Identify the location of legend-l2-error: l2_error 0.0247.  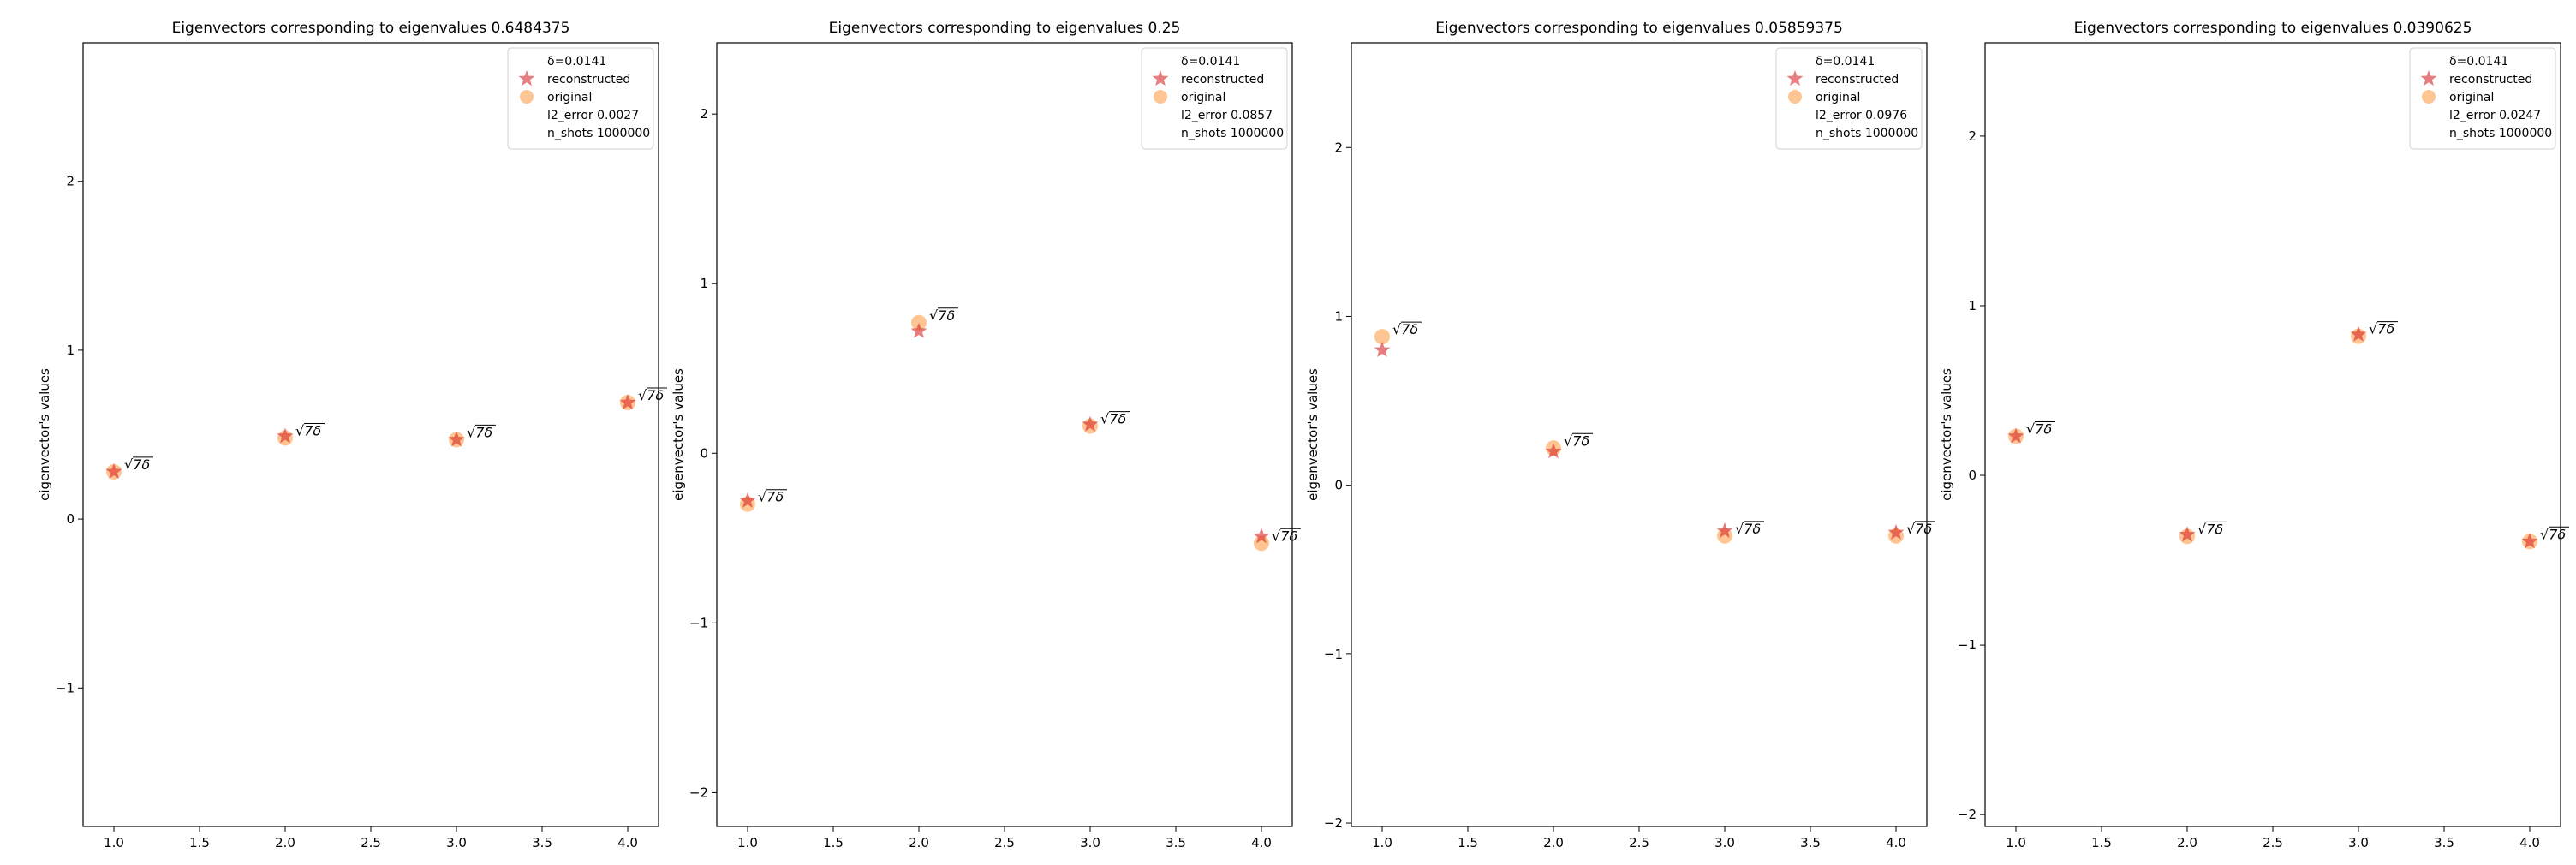
(2495, 115).